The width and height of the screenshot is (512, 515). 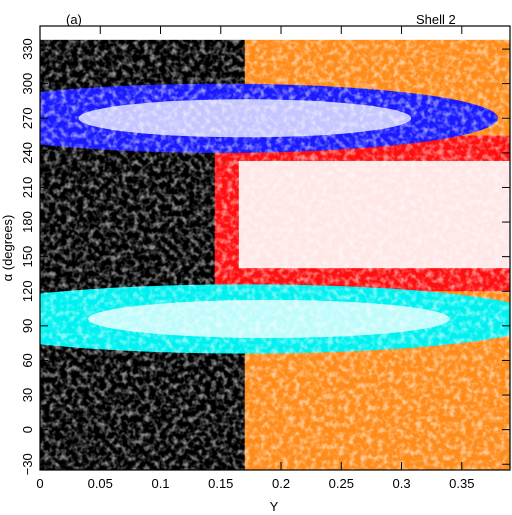 I want to click on y-tick-label: 0, so click(x=27, y=429).